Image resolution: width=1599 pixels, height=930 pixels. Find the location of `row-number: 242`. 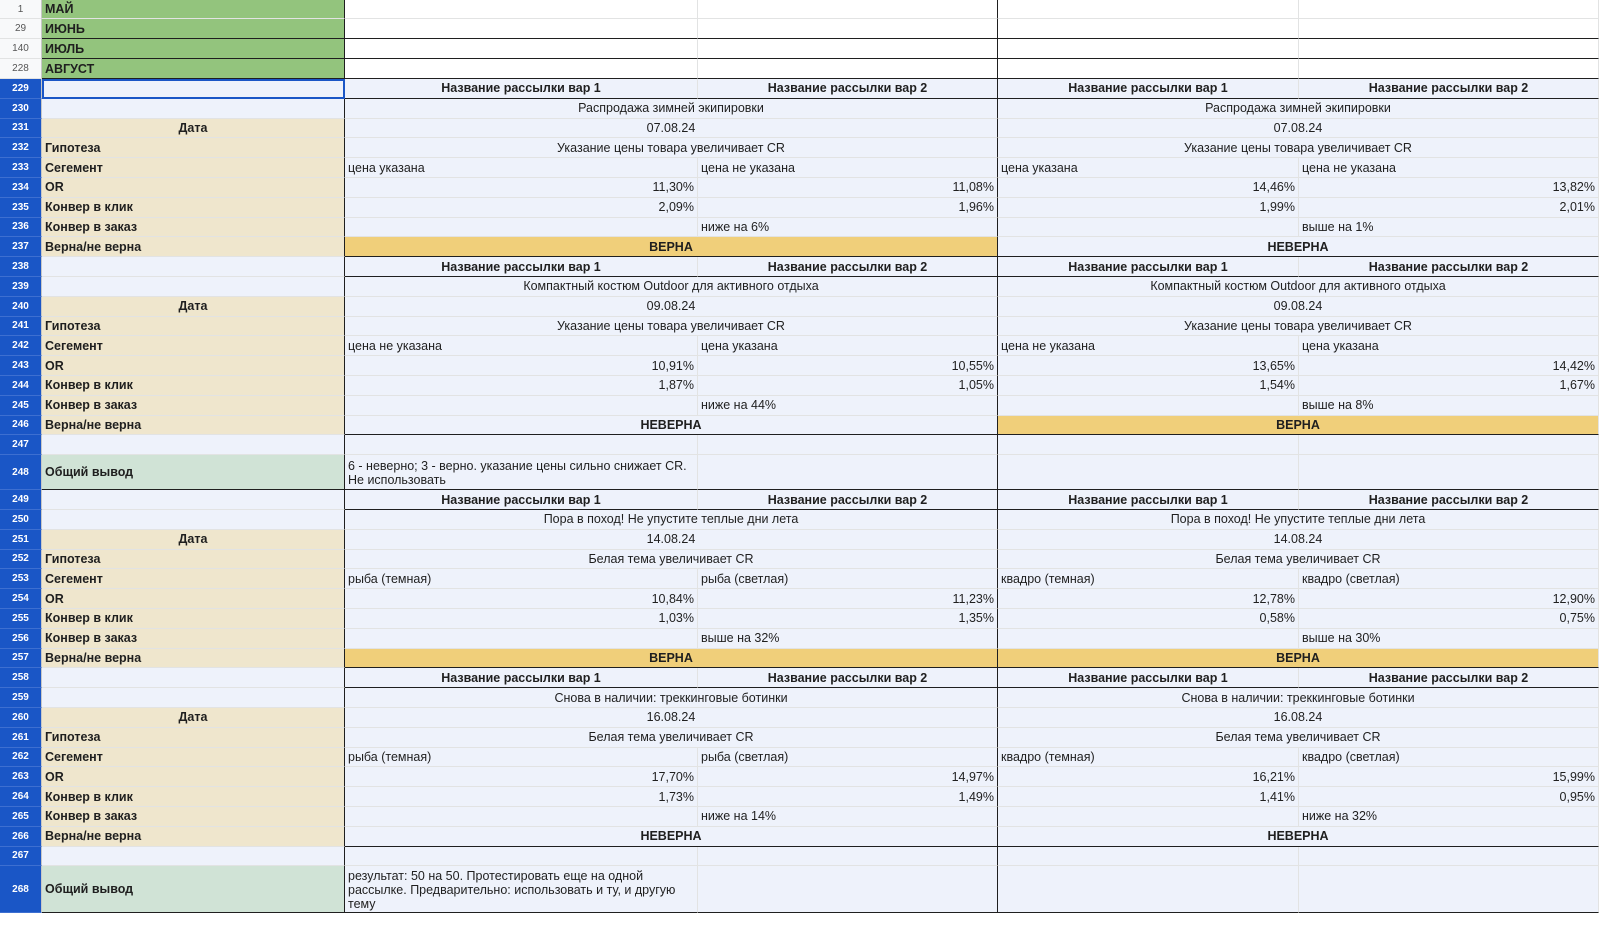

row-number: 242 is located at coordinates (21, 346).